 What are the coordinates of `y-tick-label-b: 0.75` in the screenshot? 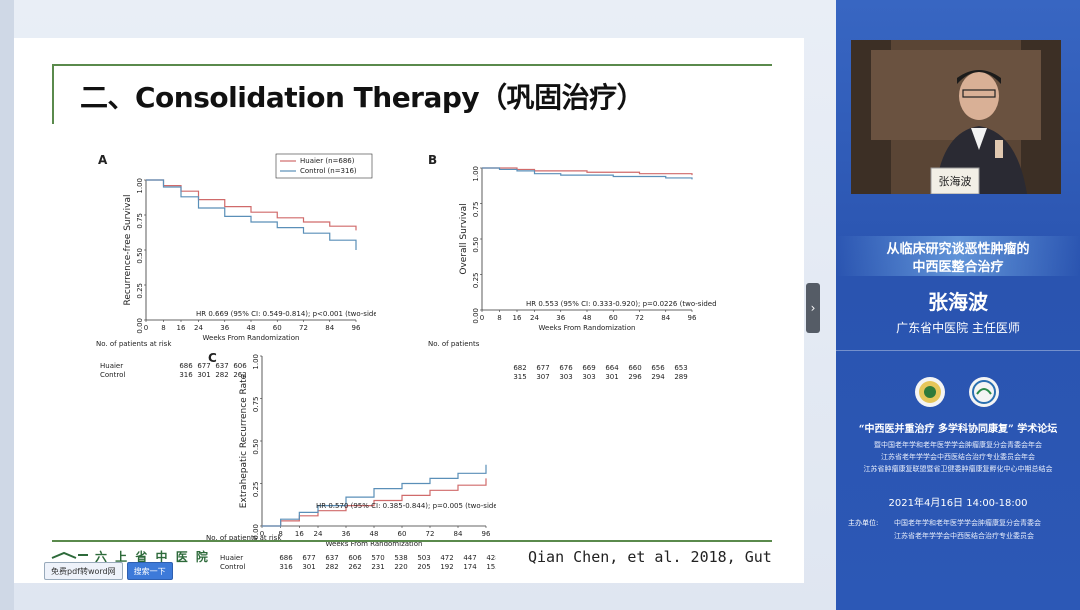 It's located at (476, 210).